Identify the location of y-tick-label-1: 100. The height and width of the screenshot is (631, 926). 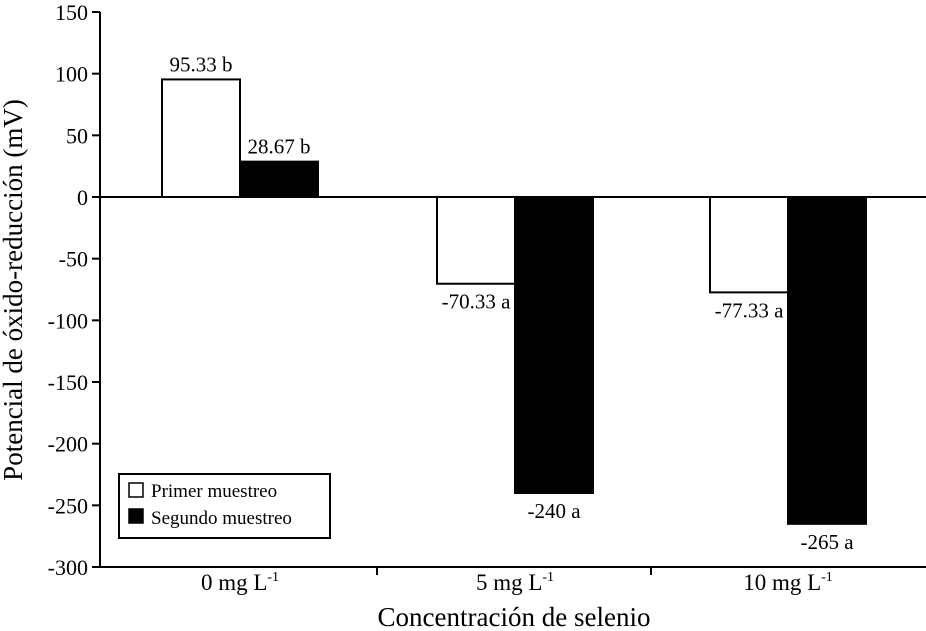
(71, 74).